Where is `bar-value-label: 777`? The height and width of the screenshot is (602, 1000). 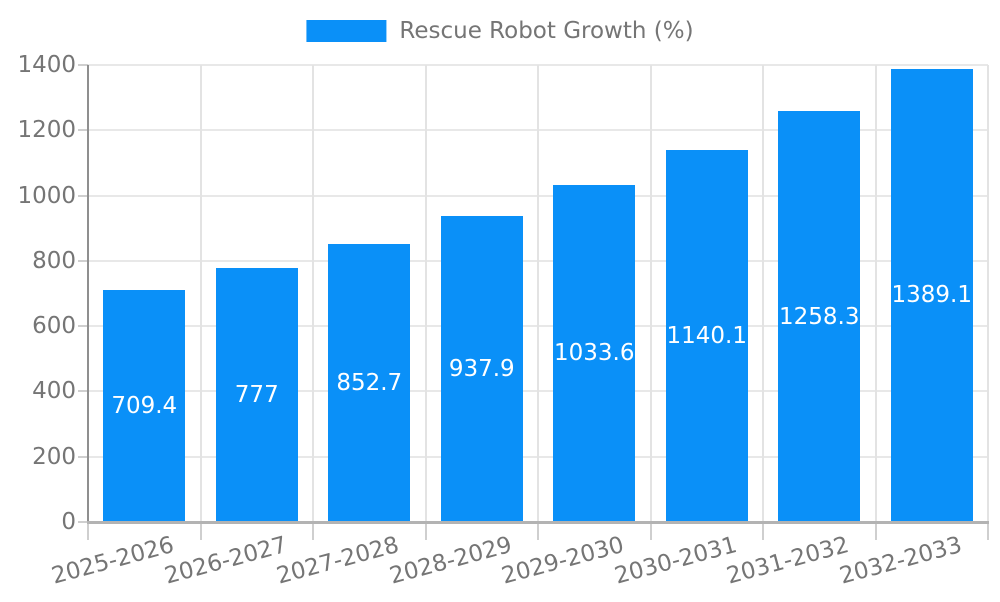 bar-value-label: 777 is located at coordinates (256, 395).